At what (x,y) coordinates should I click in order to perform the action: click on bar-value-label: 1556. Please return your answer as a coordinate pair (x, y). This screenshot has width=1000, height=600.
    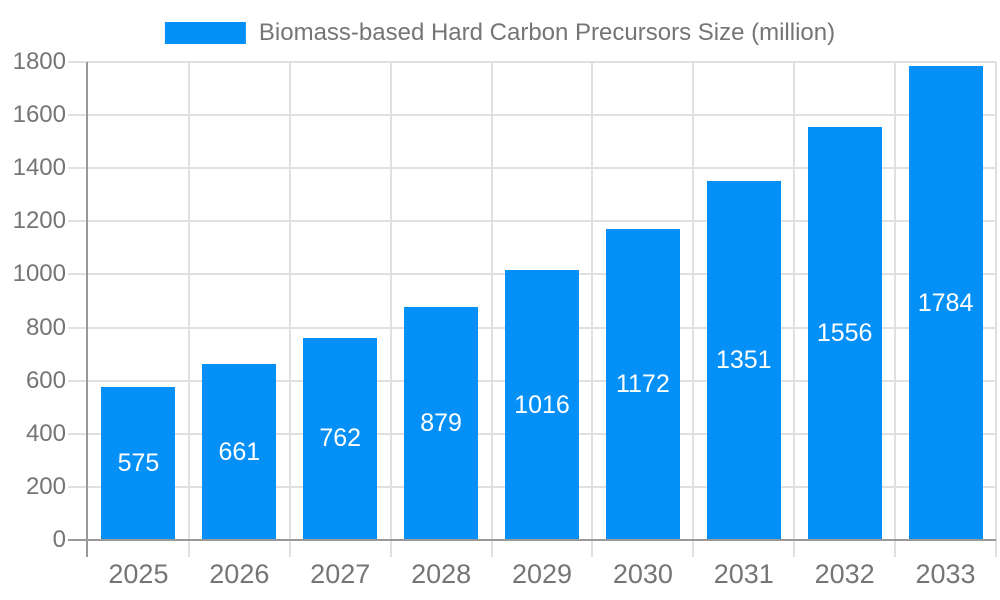
    Looking at the image, I should click on (844, 332).